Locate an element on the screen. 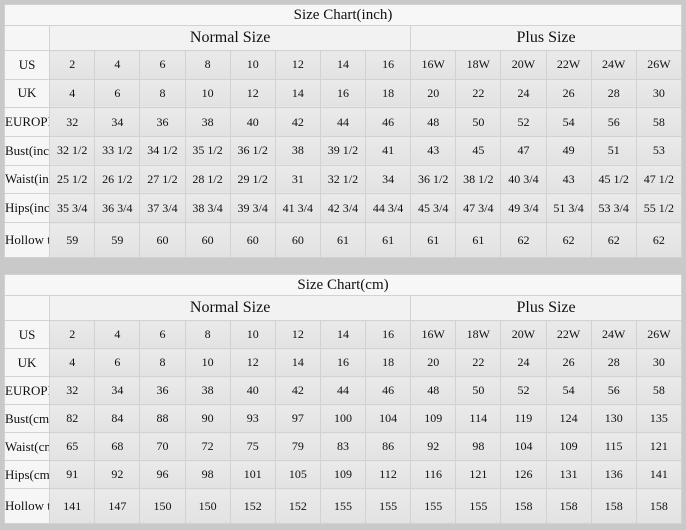  row-label: UK is located at coordinates (27, 93).